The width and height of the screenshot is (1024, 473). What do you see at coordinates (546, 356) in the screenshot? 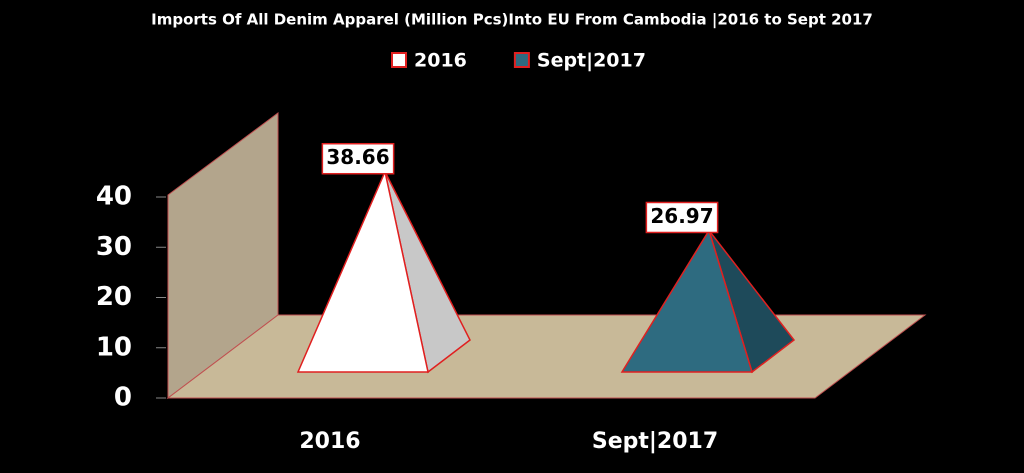
I see `floor` at bounding box center [546, 356].